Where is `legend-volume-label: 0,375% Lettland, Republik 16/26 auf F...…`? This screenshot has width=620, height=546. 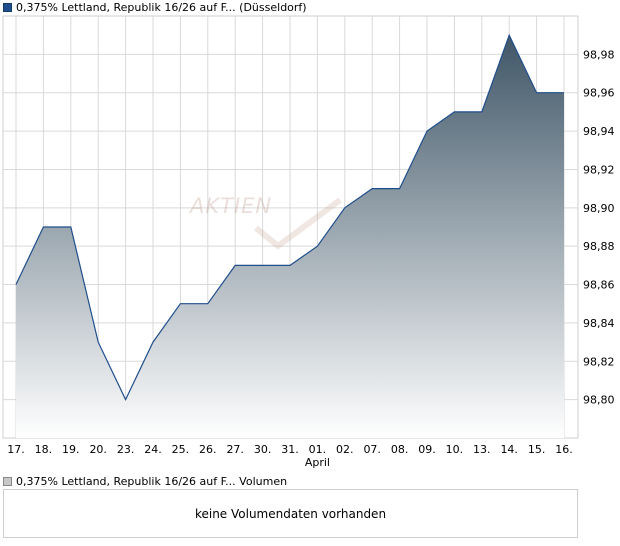
legend-volume-label: 0,375% Lettland, Republik 16/26 auf F...… is located at coordinates (152, 481).